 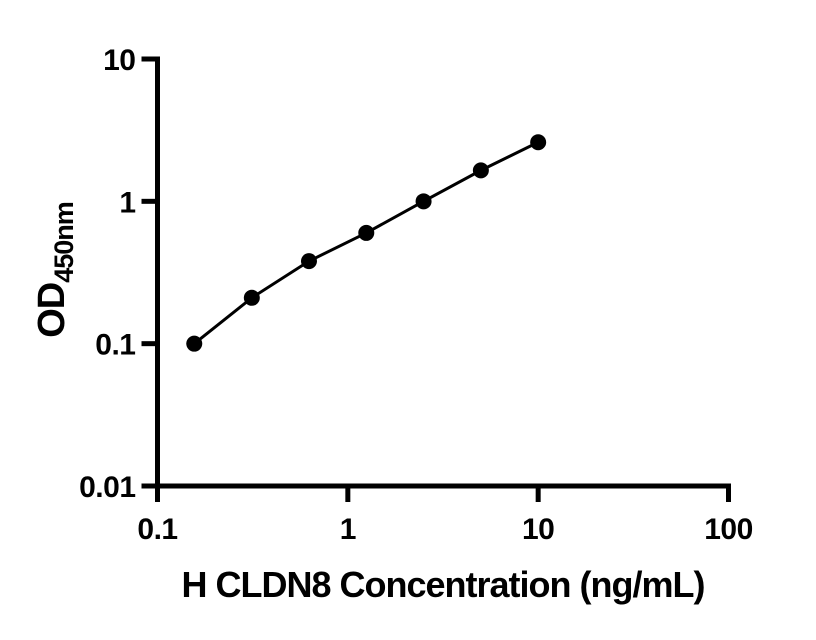 I want to click on y-axis-title-main: OD, so click(x=52, y=310).